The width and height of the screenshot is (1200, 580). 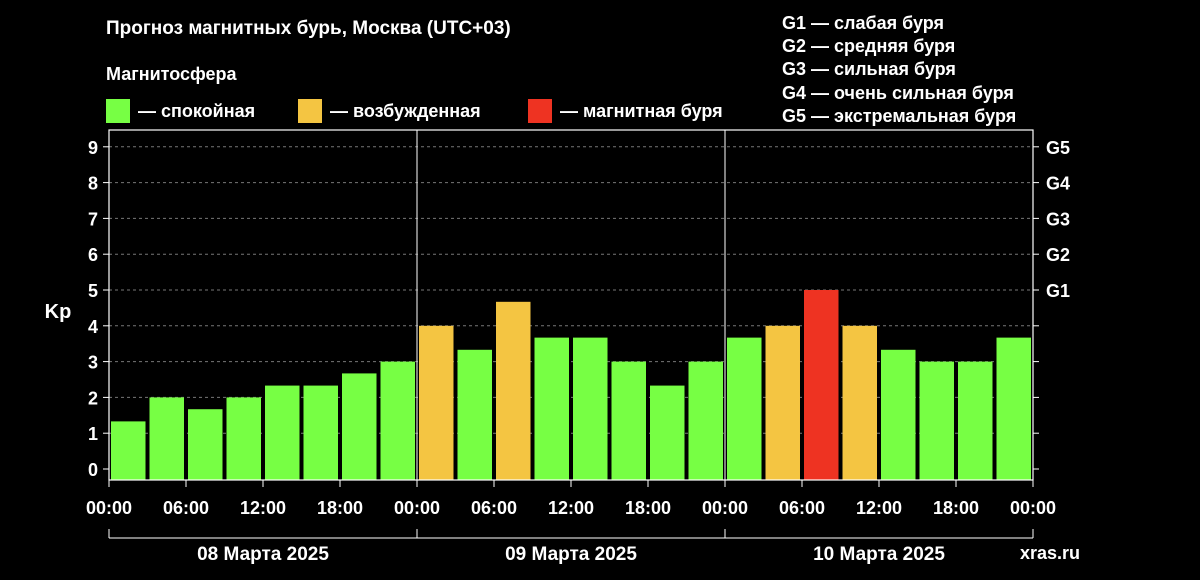 I want to click on day-label: 08 Марта 2025, so click(x=263, y=554).